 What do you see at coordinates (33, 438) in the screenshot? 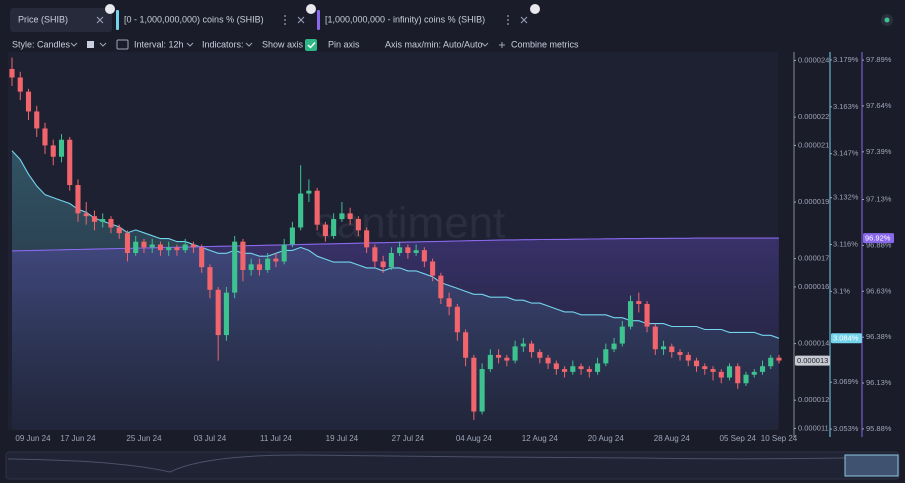
I see `x-tick-label: 09 Jun 24` at bounding box center [33, 438].